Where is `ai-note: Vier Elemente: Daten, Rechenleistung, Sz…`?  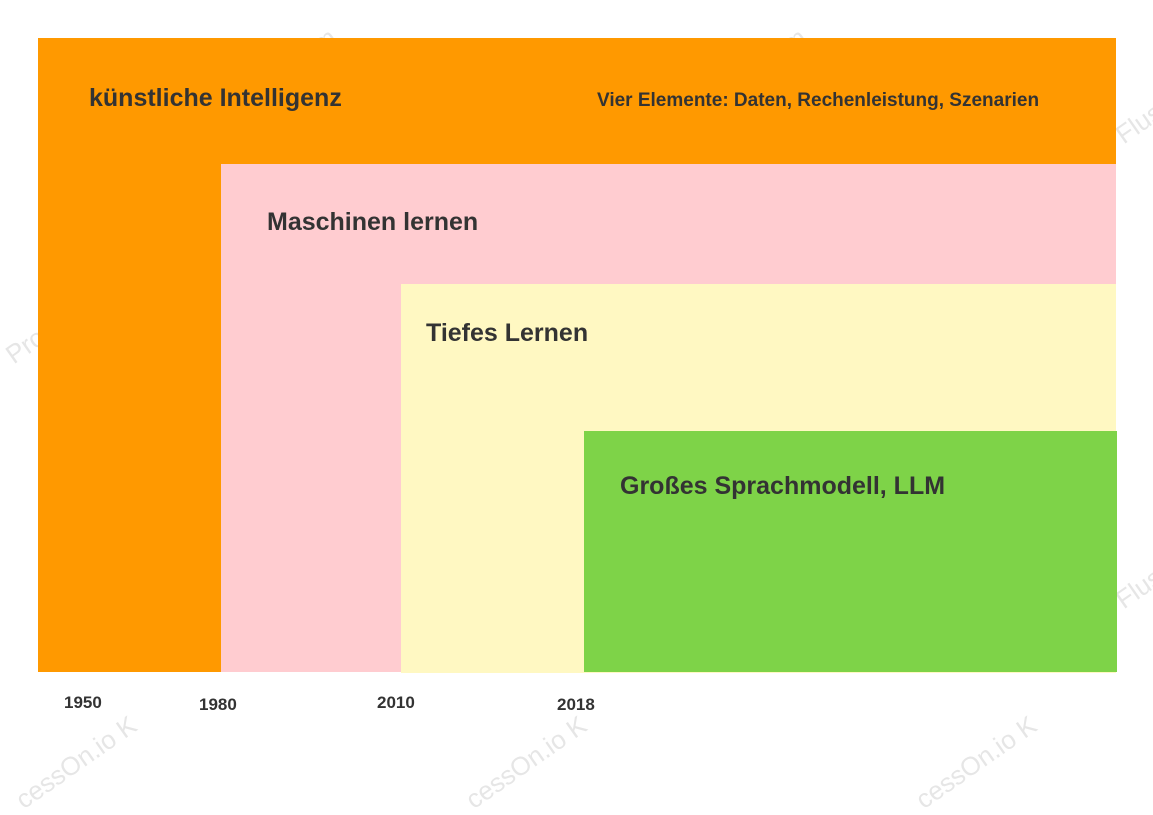
ai-note: Vier Elemente: Daten, Rechenleistung, Sz… is located at coordinates (818, 100).